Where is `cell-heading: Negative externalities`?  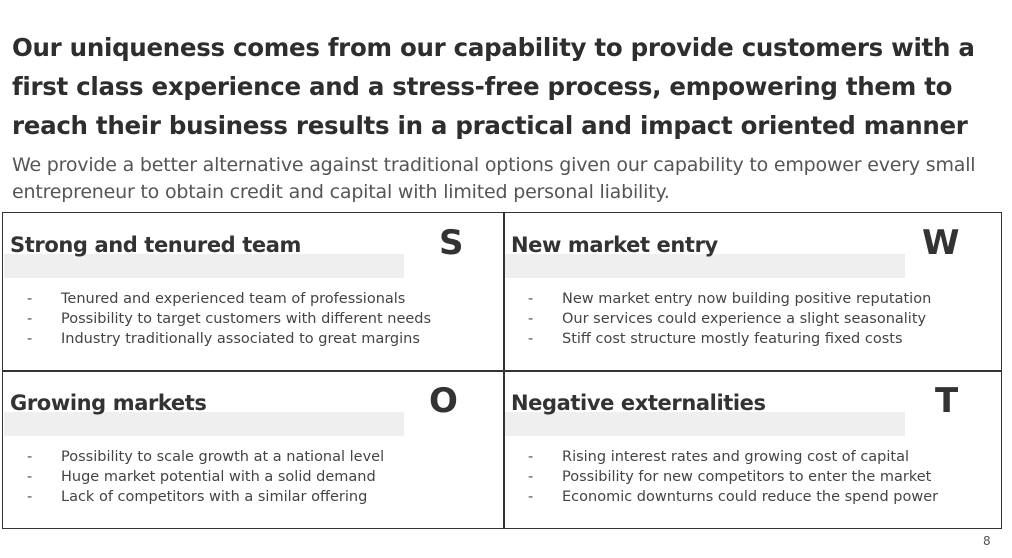 cell-heading: Negative externalities is located at coordinates (638, 403).